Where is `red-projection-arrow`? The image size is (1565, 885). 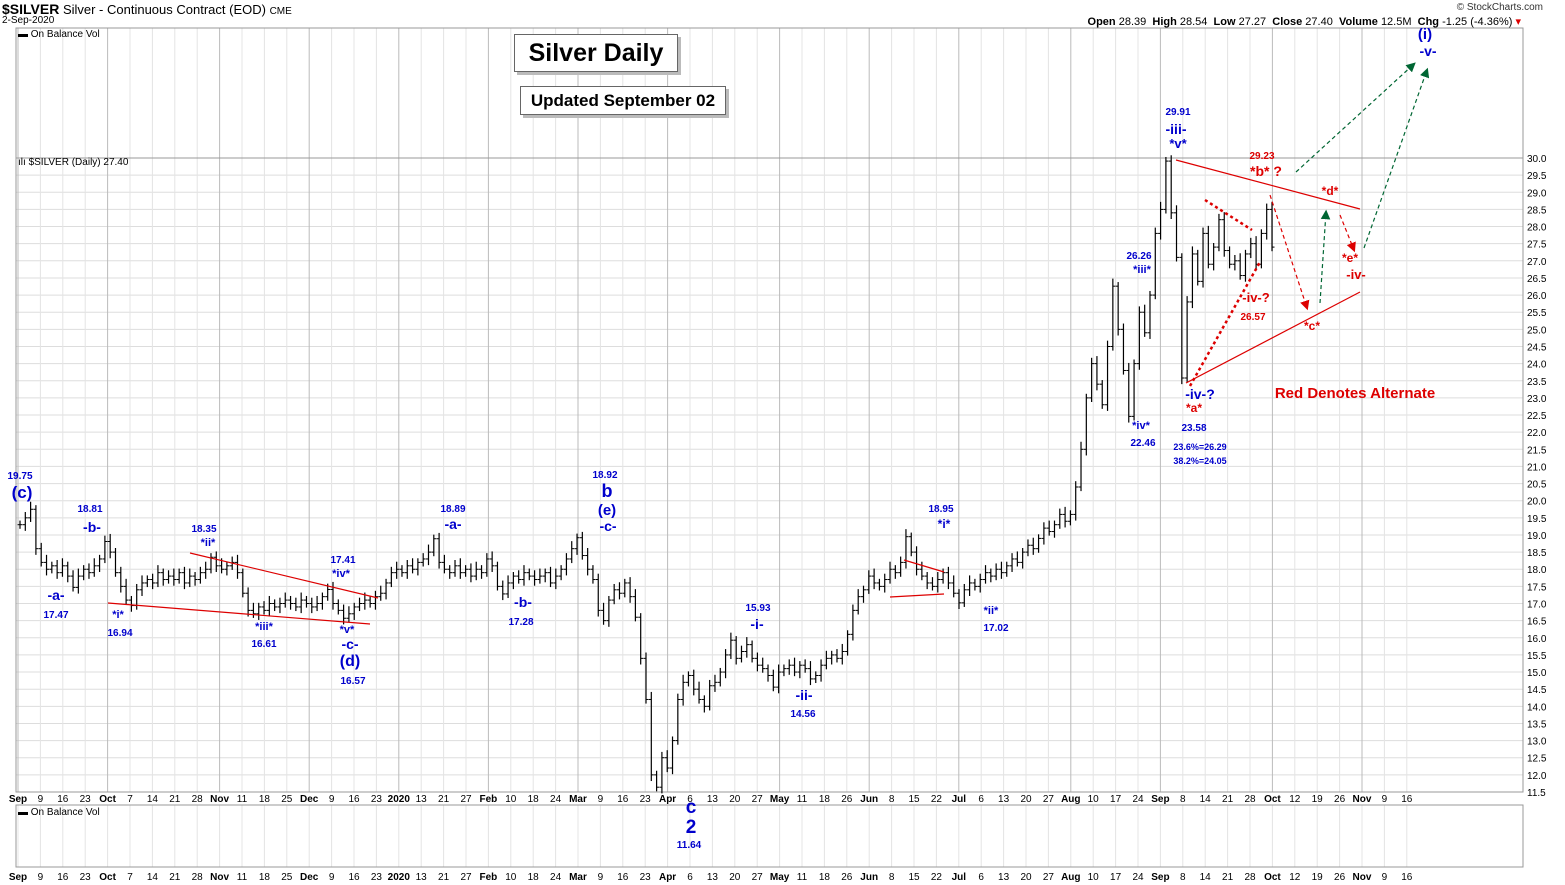
red-projection-arrow is located at coordinates (1289, 252).